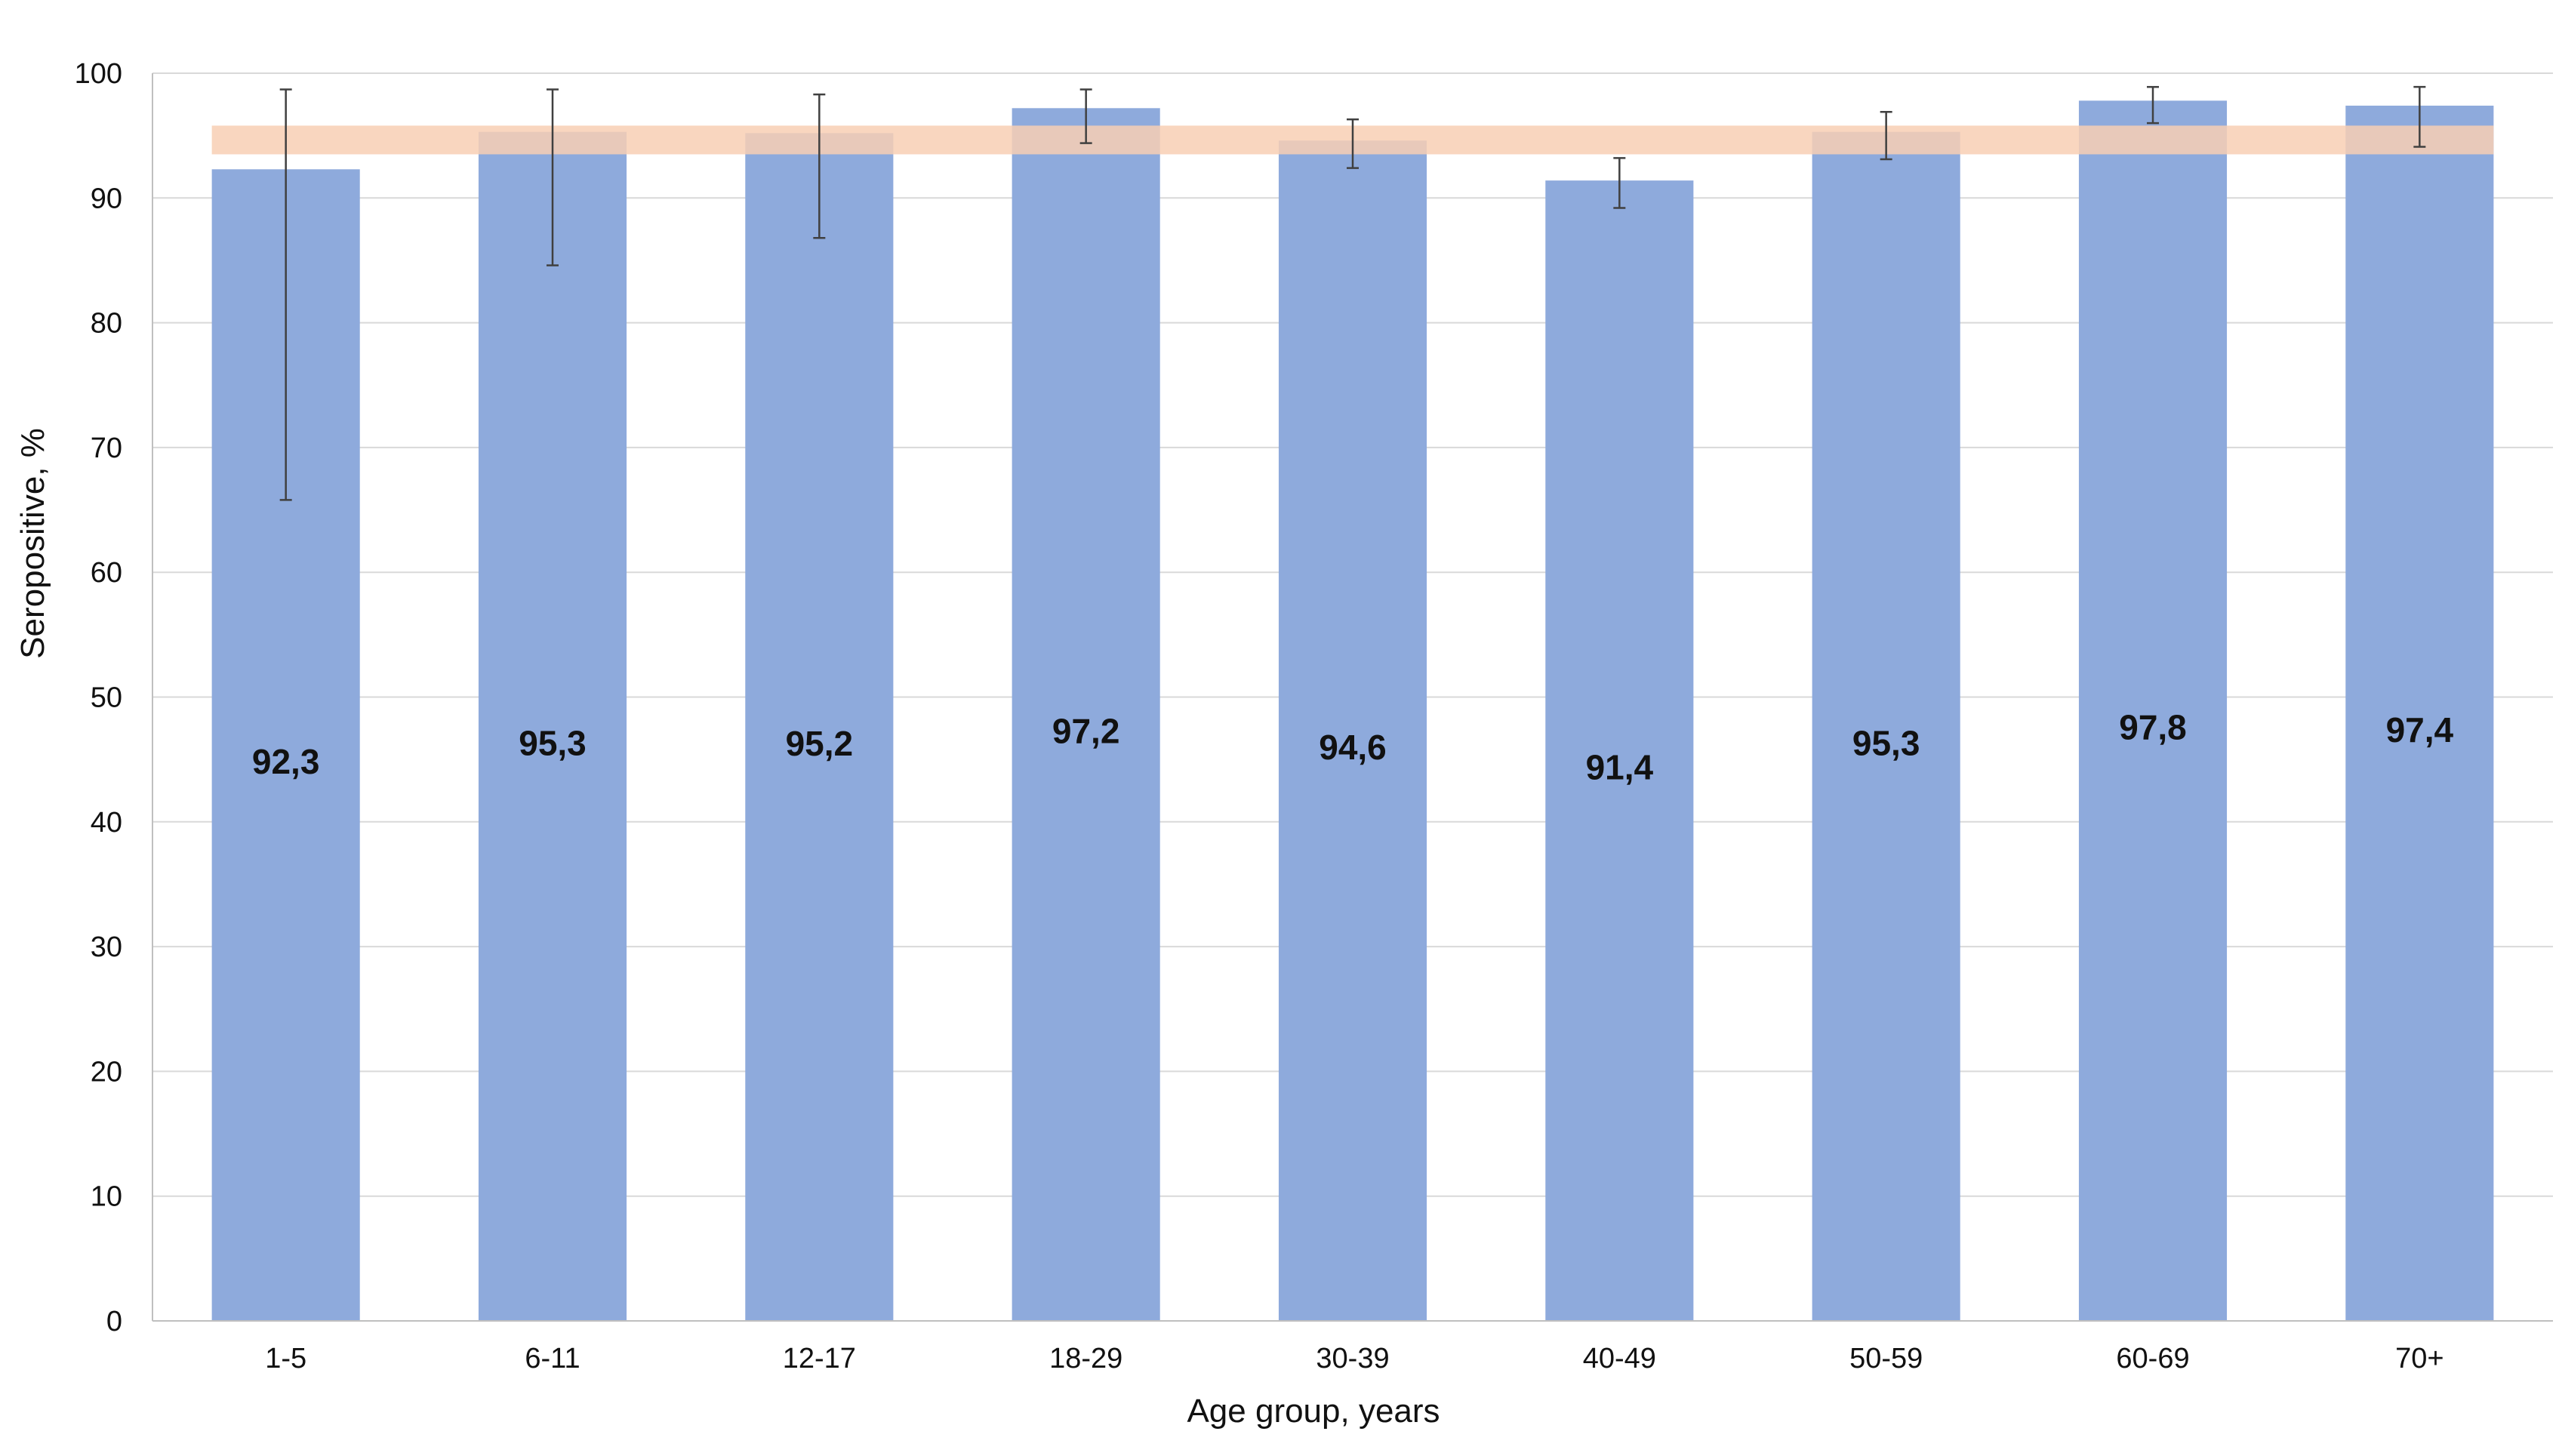 This screenshot has width=2559, height=1456. I want to click on y-tick-label: 0, so click(114, 1321).